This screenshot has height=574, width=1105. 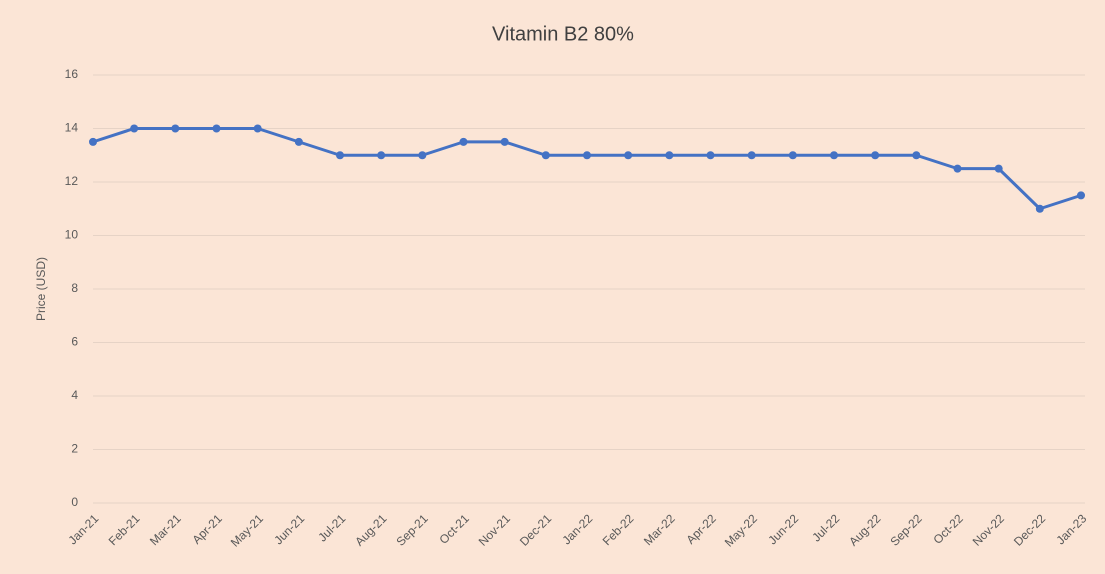 What do you see at coordinates (74, 502) in the screenshot?
I see `y-tick-label: 0` at bounding box center [74, 502].